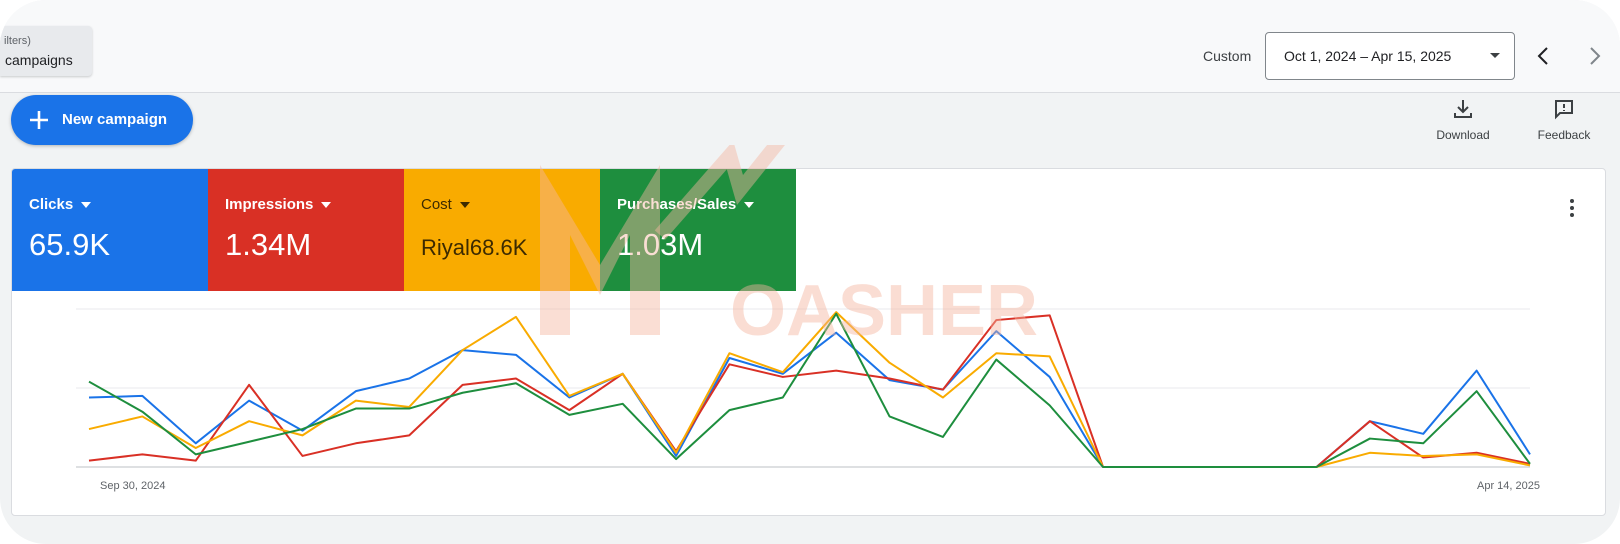 The width and height of the screenshot is (1620, 544). I want to click on next-period-button, so click(1594, 56).